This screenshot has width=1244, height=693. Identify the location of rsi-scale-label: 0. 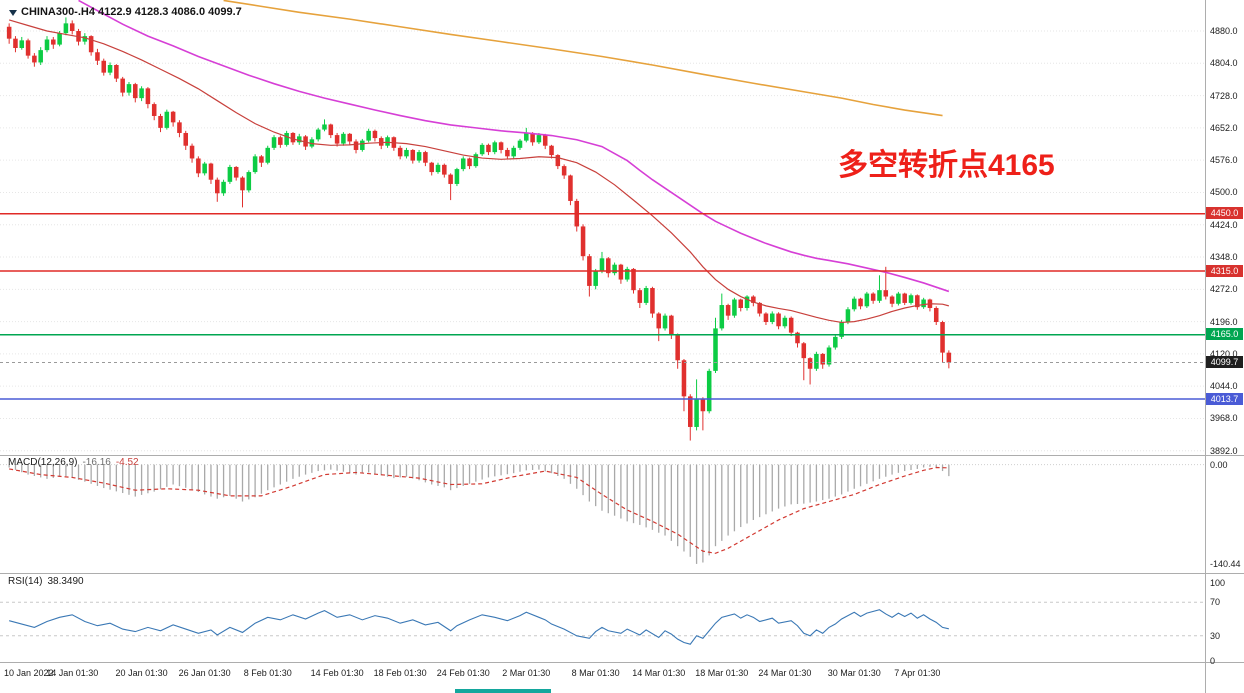
(1213, 661).